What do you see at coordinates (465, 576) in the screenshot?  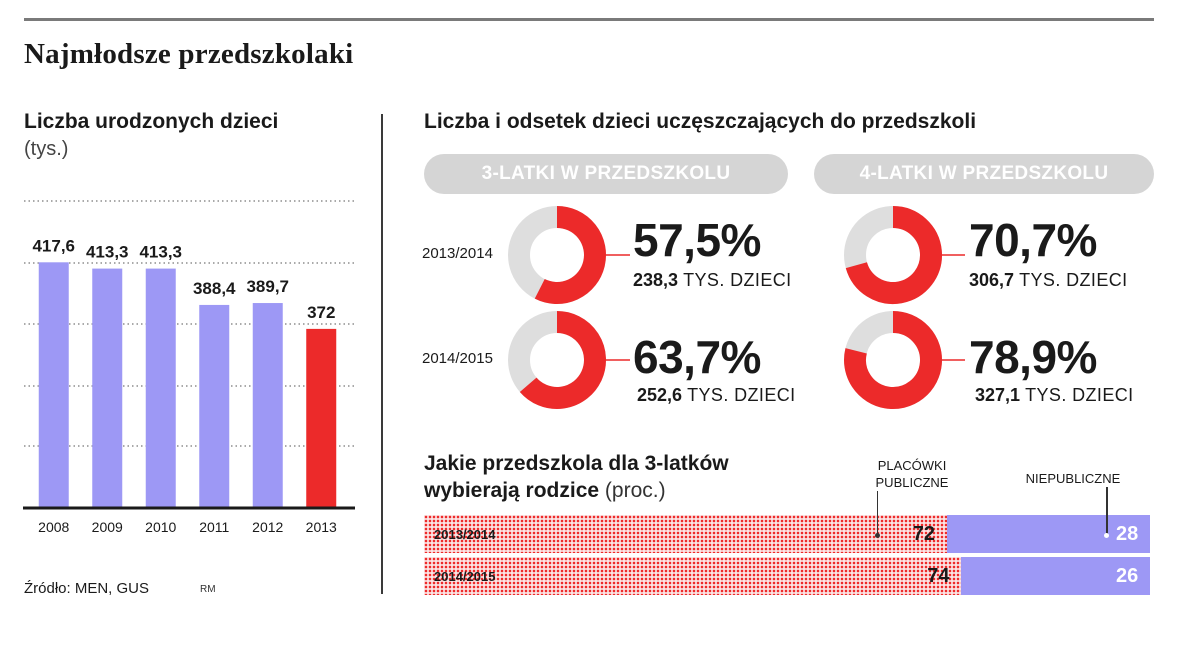 I see `row-year-label: 2014/2015` at bounding box center [465, 576].